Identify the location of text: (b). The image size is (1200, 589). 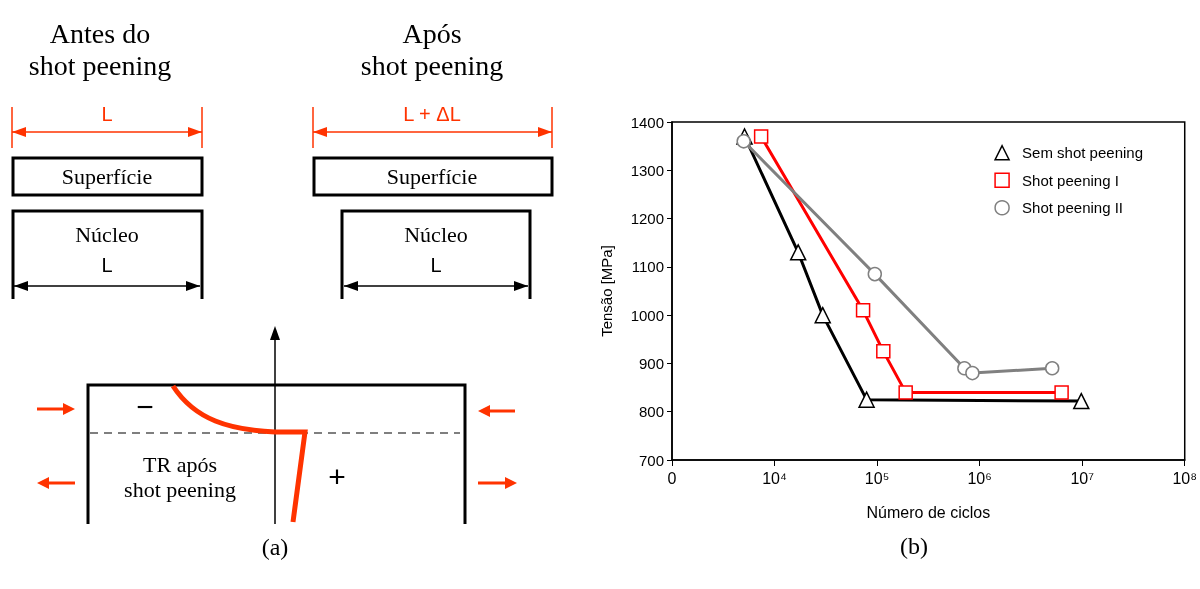
(914, 546).